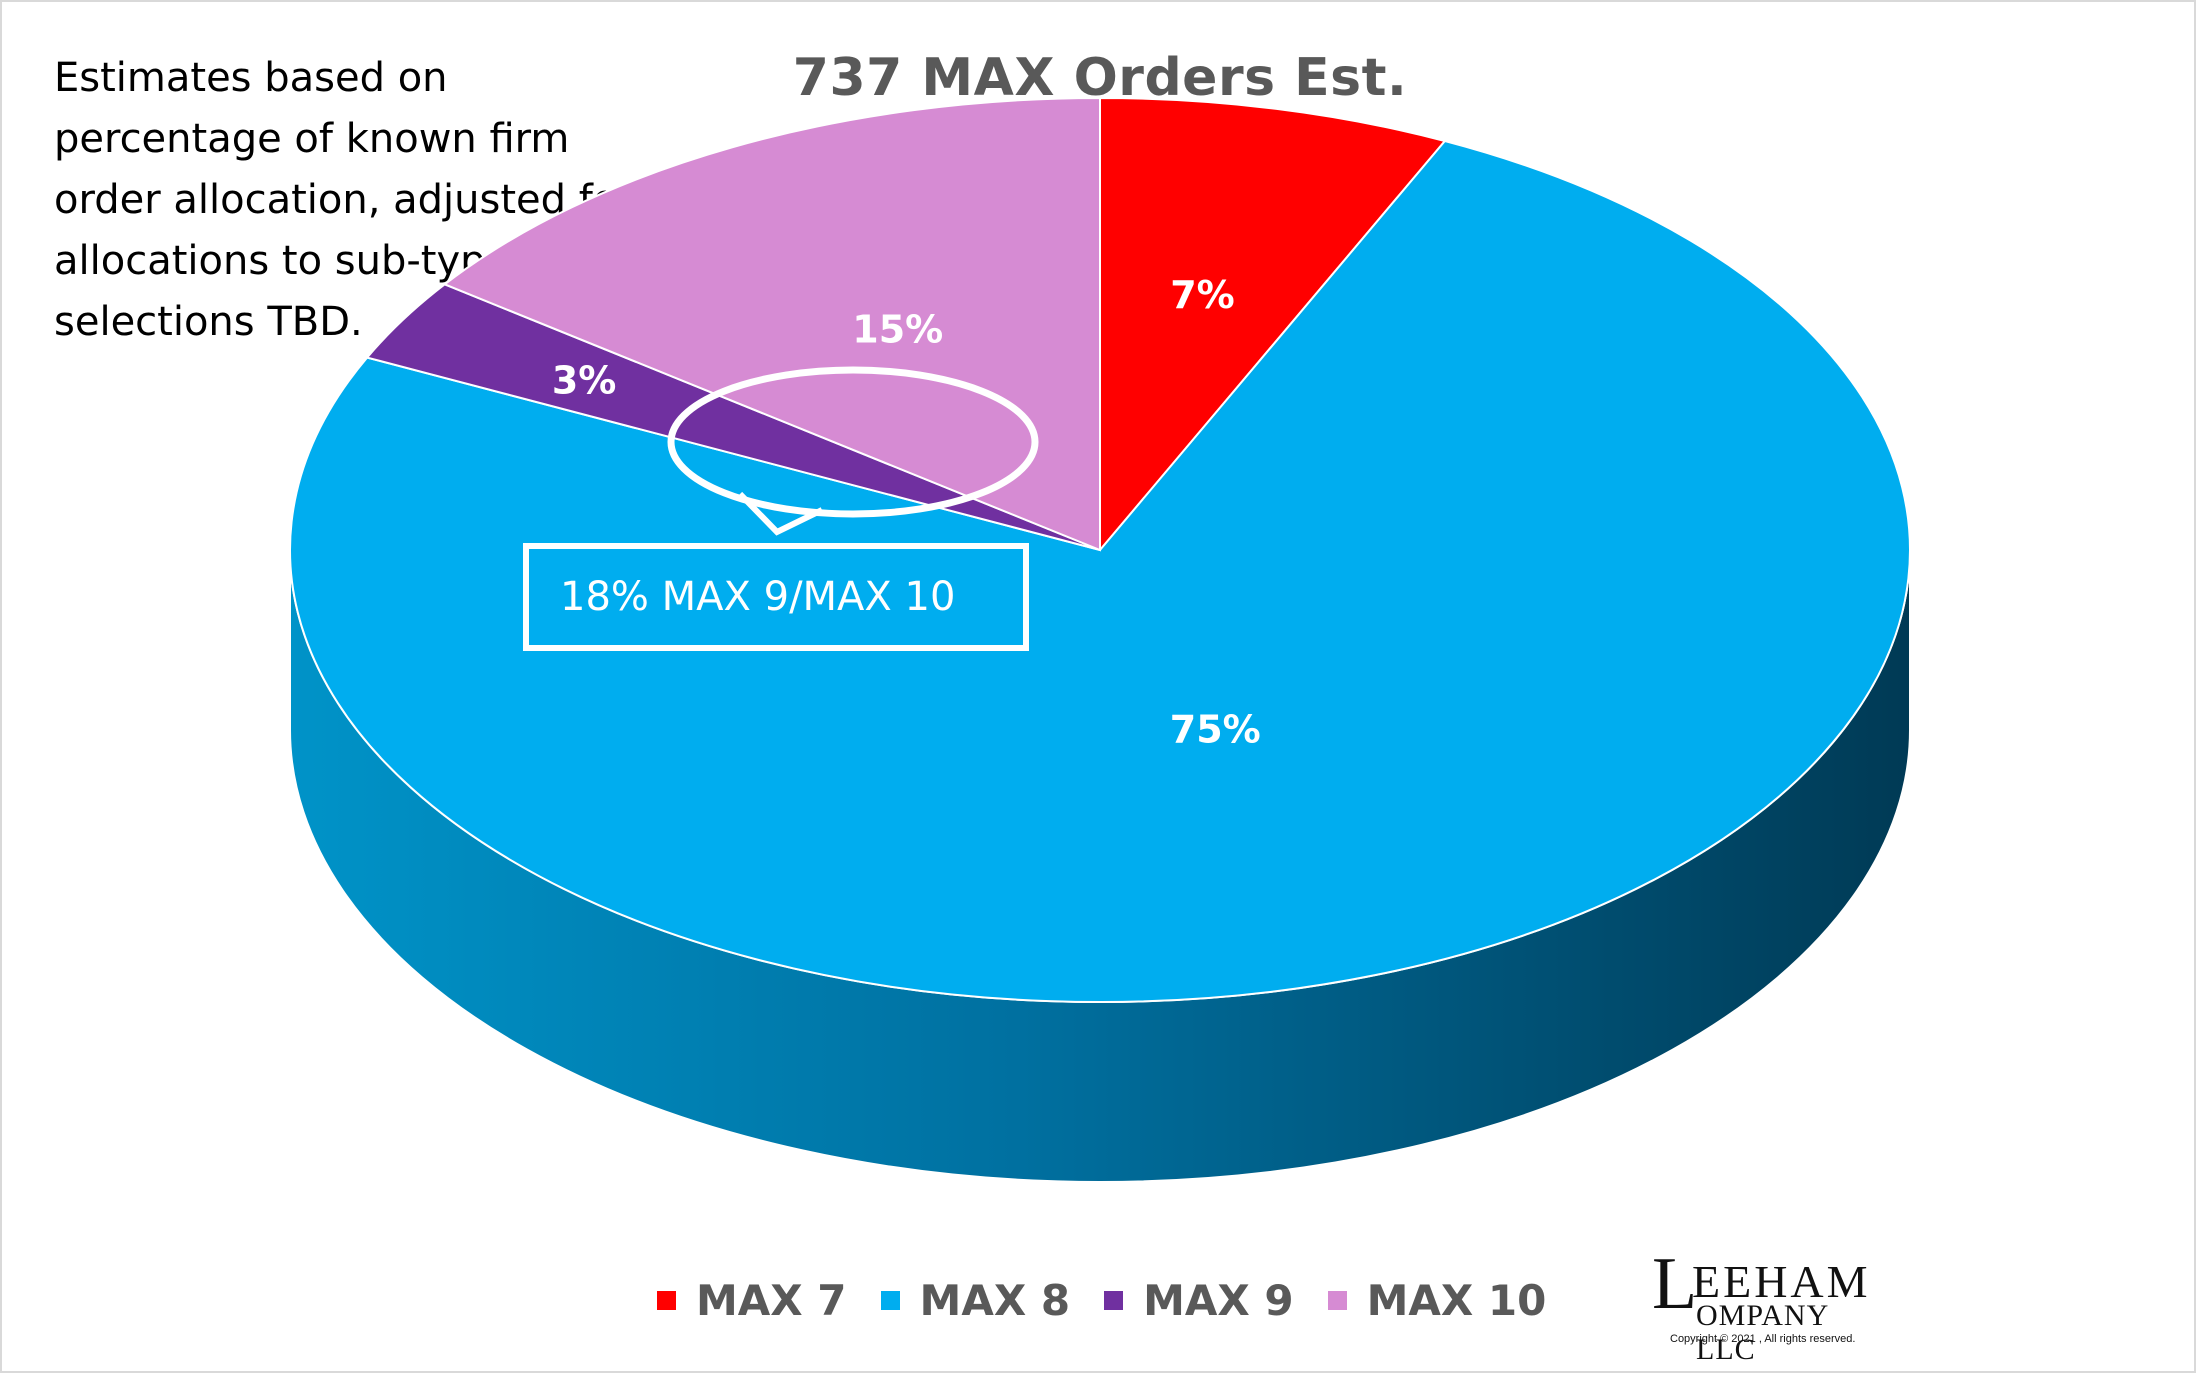 This screenshot has width=2196, height=1373. I want to click on pie-data-labels: 7% 75% 3% 15%, so click(906, 512).